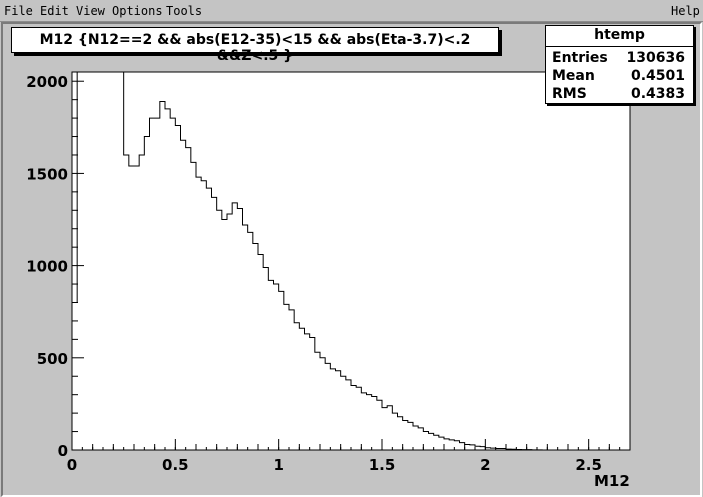  I want to click on menu-tools: Tools, so click(184, 11).